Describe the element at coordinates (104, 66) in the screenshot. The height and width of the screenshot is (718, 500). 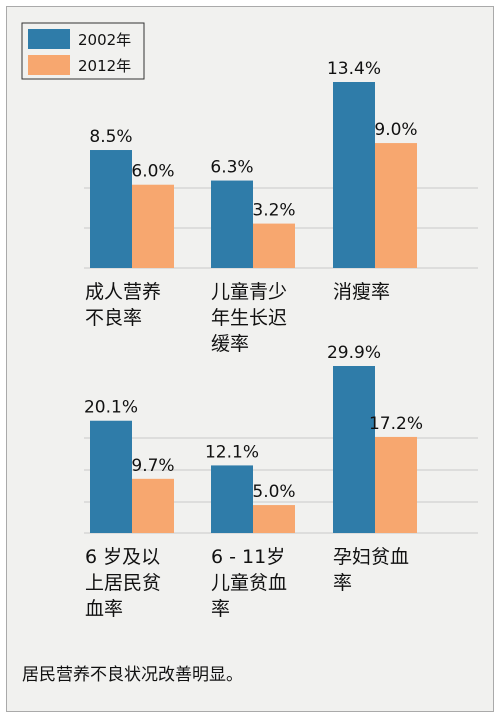
I see `legend-label-2012: 2012年` at that location.